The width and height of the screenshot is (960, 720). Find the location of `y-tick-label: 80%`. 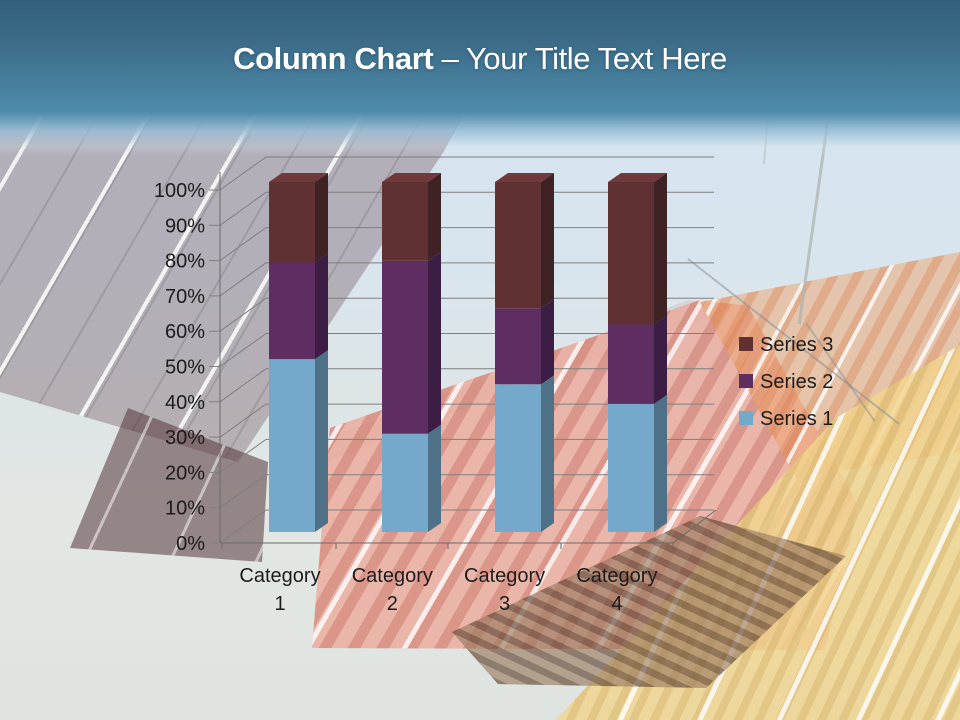

y-tick-label: 80% is located at coordinates (185, 262).